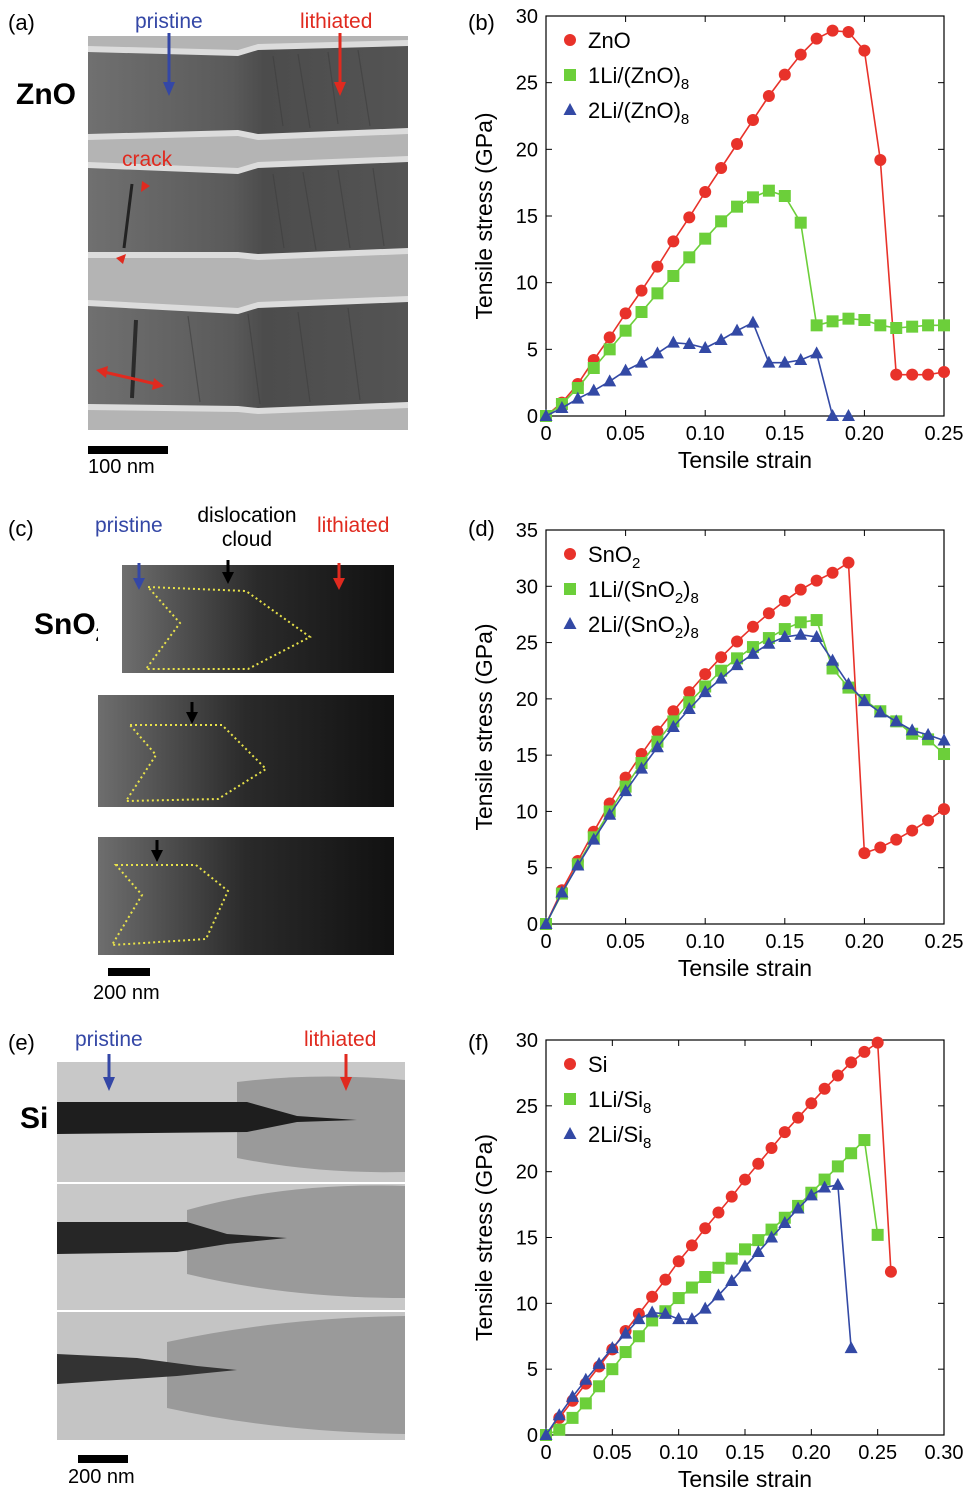 The image size is (974, 1493). Describe the element at coordinates (484, 1237) in the screenshot. I see `y-axis-label: Tensile stress (GPa)` at that location.